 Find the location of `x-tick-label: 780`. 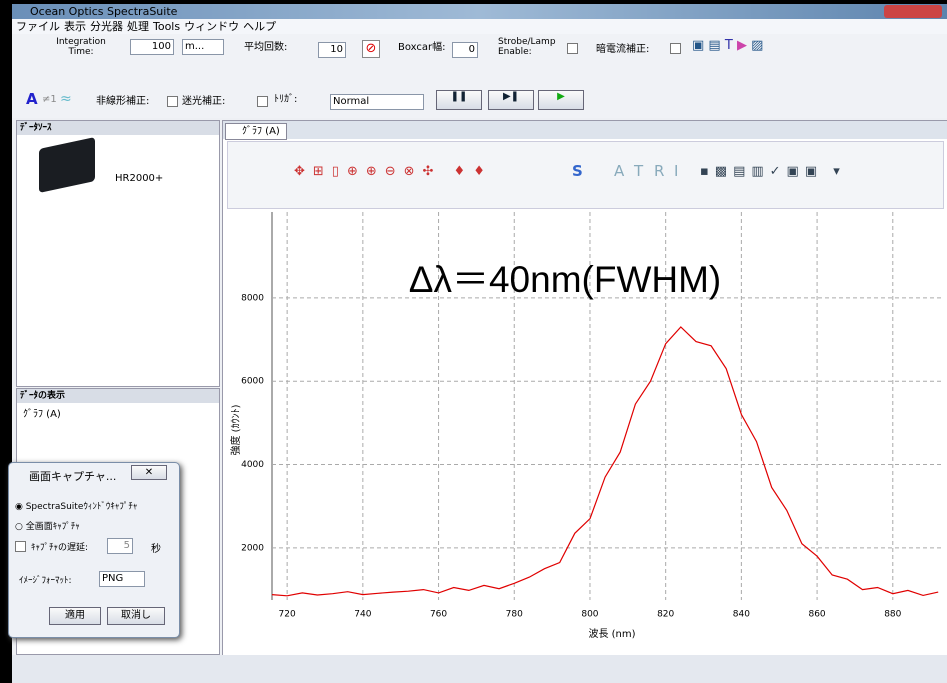

x-tick-label: 780 is located at coordinates (514, 615).